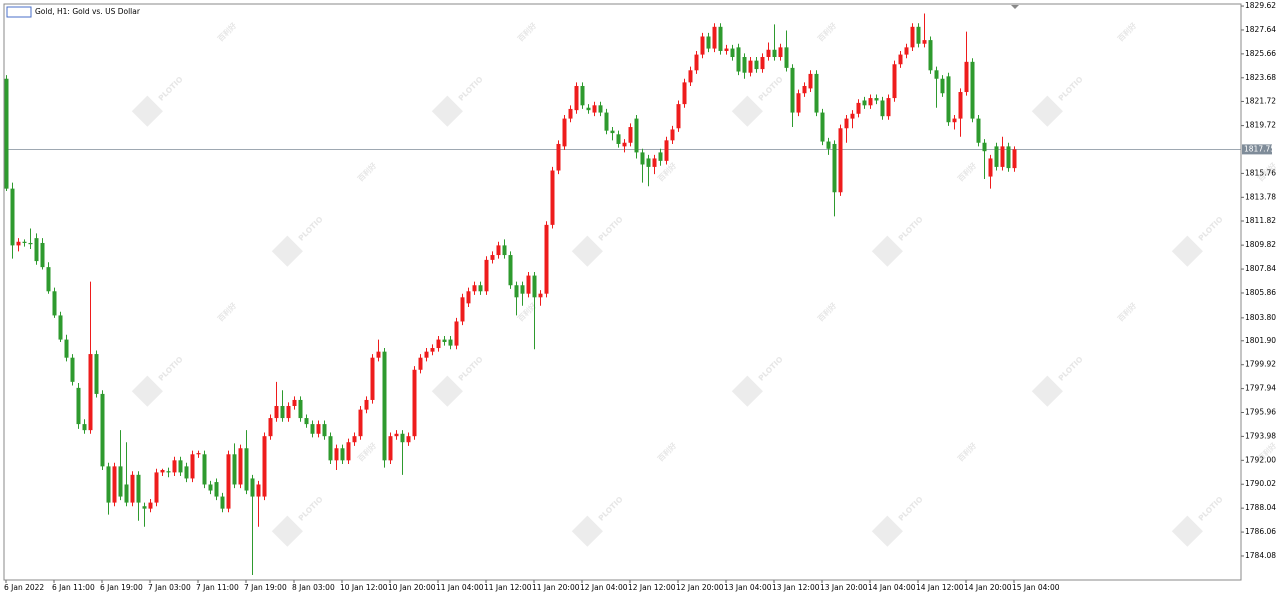  What do you see at coordinates (1257, 149) in the screenshot?
I see `last-price-box` at bounding box center [1257, 149].